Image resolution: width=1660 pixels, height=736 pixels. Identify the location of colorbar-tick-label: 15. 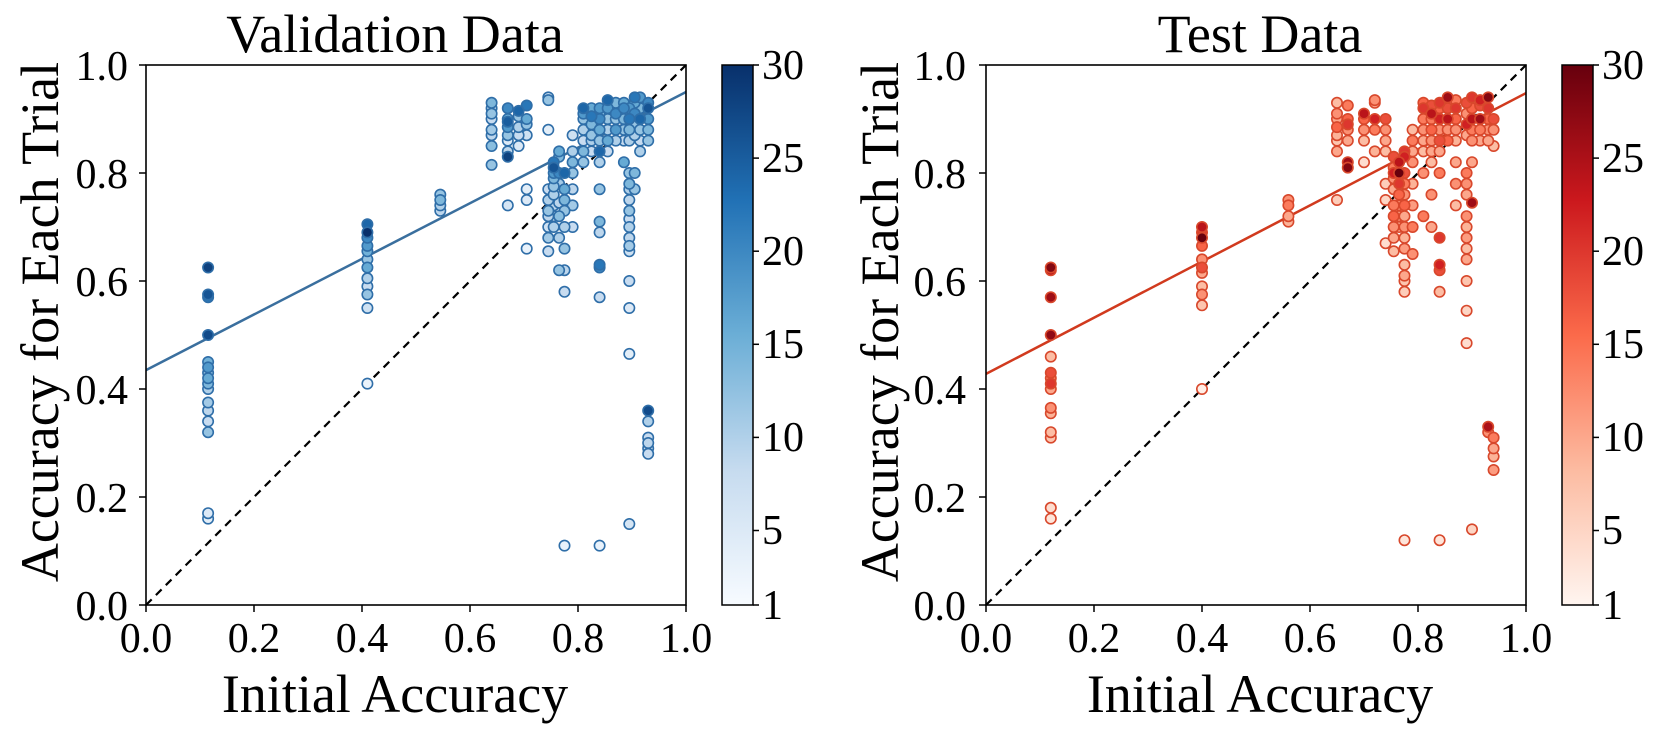
(783, 345).